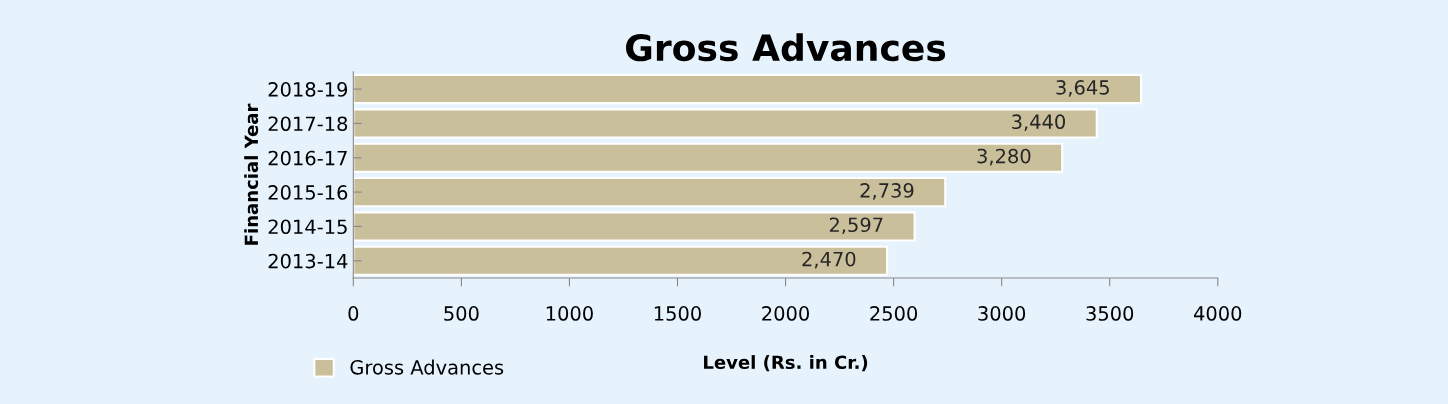 This screenshot has width=1448, height=404. I want to click on y-tick-label: 2018-19, so click(308, 89).